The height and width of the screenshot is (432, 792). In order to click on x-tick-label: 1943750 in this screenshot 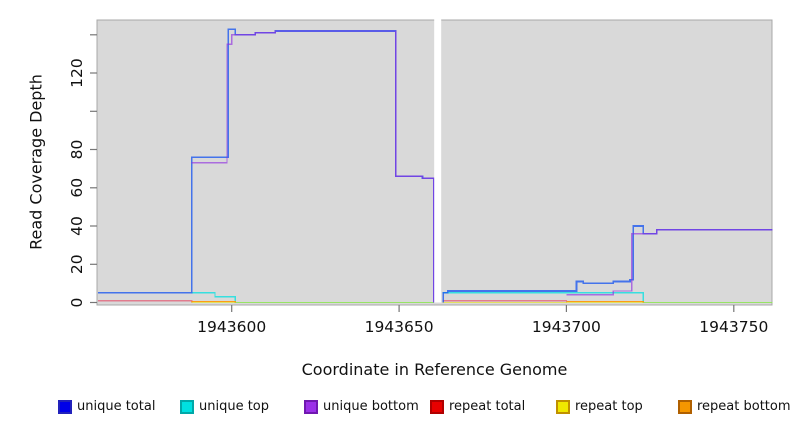, I will do `click(733, 327)`.